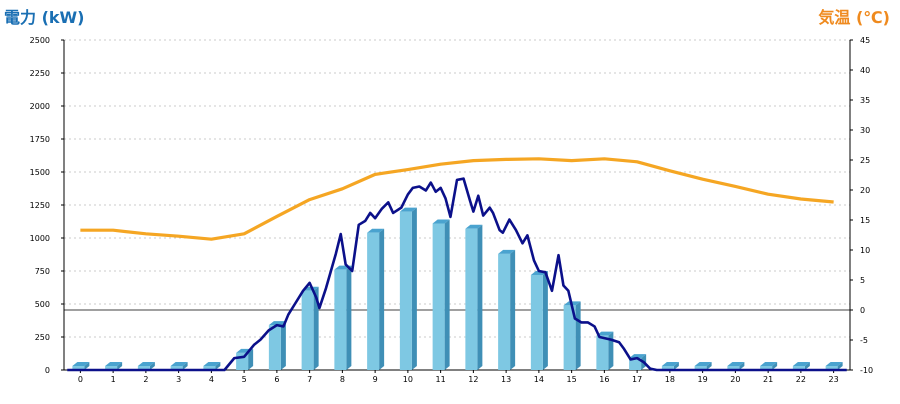 The width and height of the screenshot is (900, 404). I want to click on right-tick-label: 35, so click(865, 100).